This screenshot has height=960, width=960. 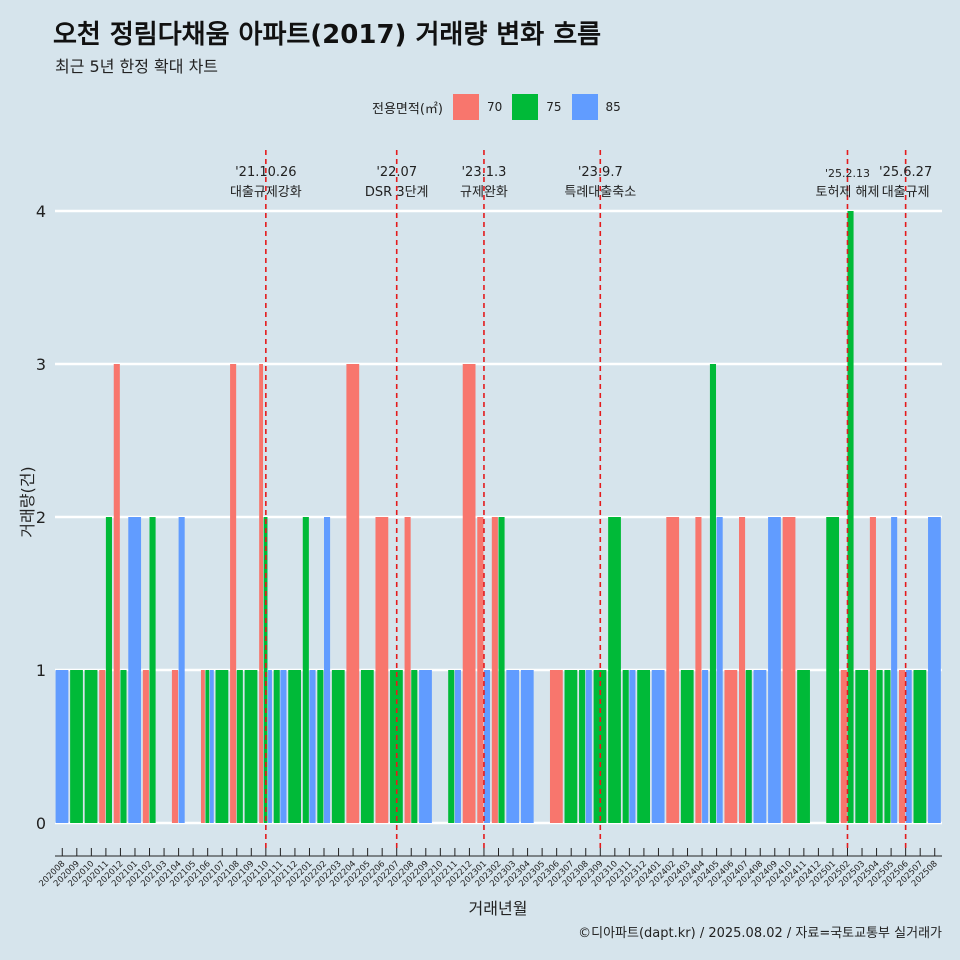 I want to click on chart-title: 오천 정림다채움 아파트(2017) 거래량 변화 흐름, so click(x=327, y=35).